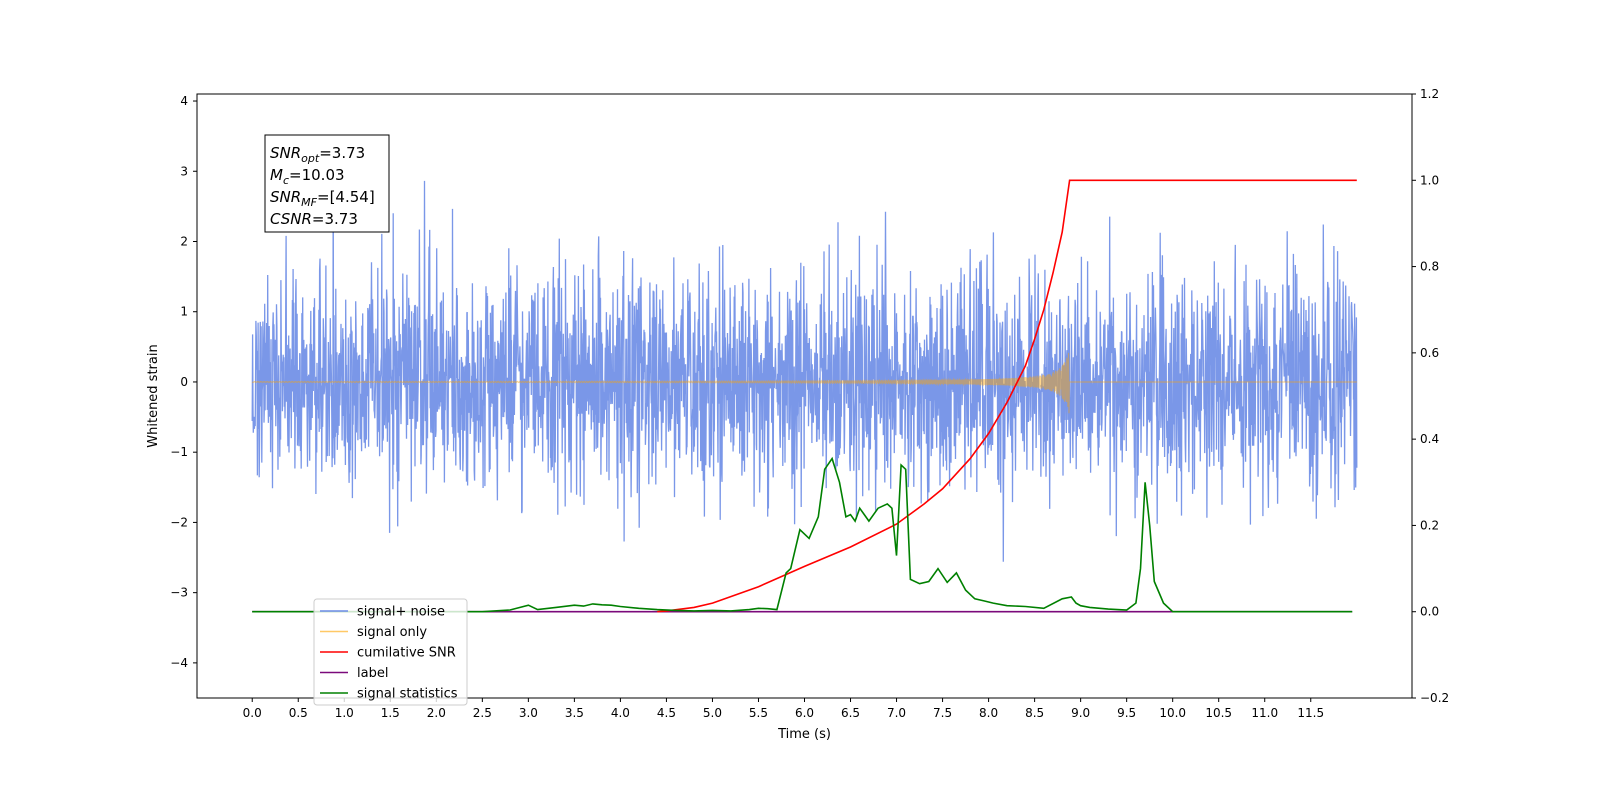 The width and height of the screenshot is (1600, 800). Describe the element at coordinates (482, 713) in the screenshot. I see `x-tick-label: 2.5` at that location.